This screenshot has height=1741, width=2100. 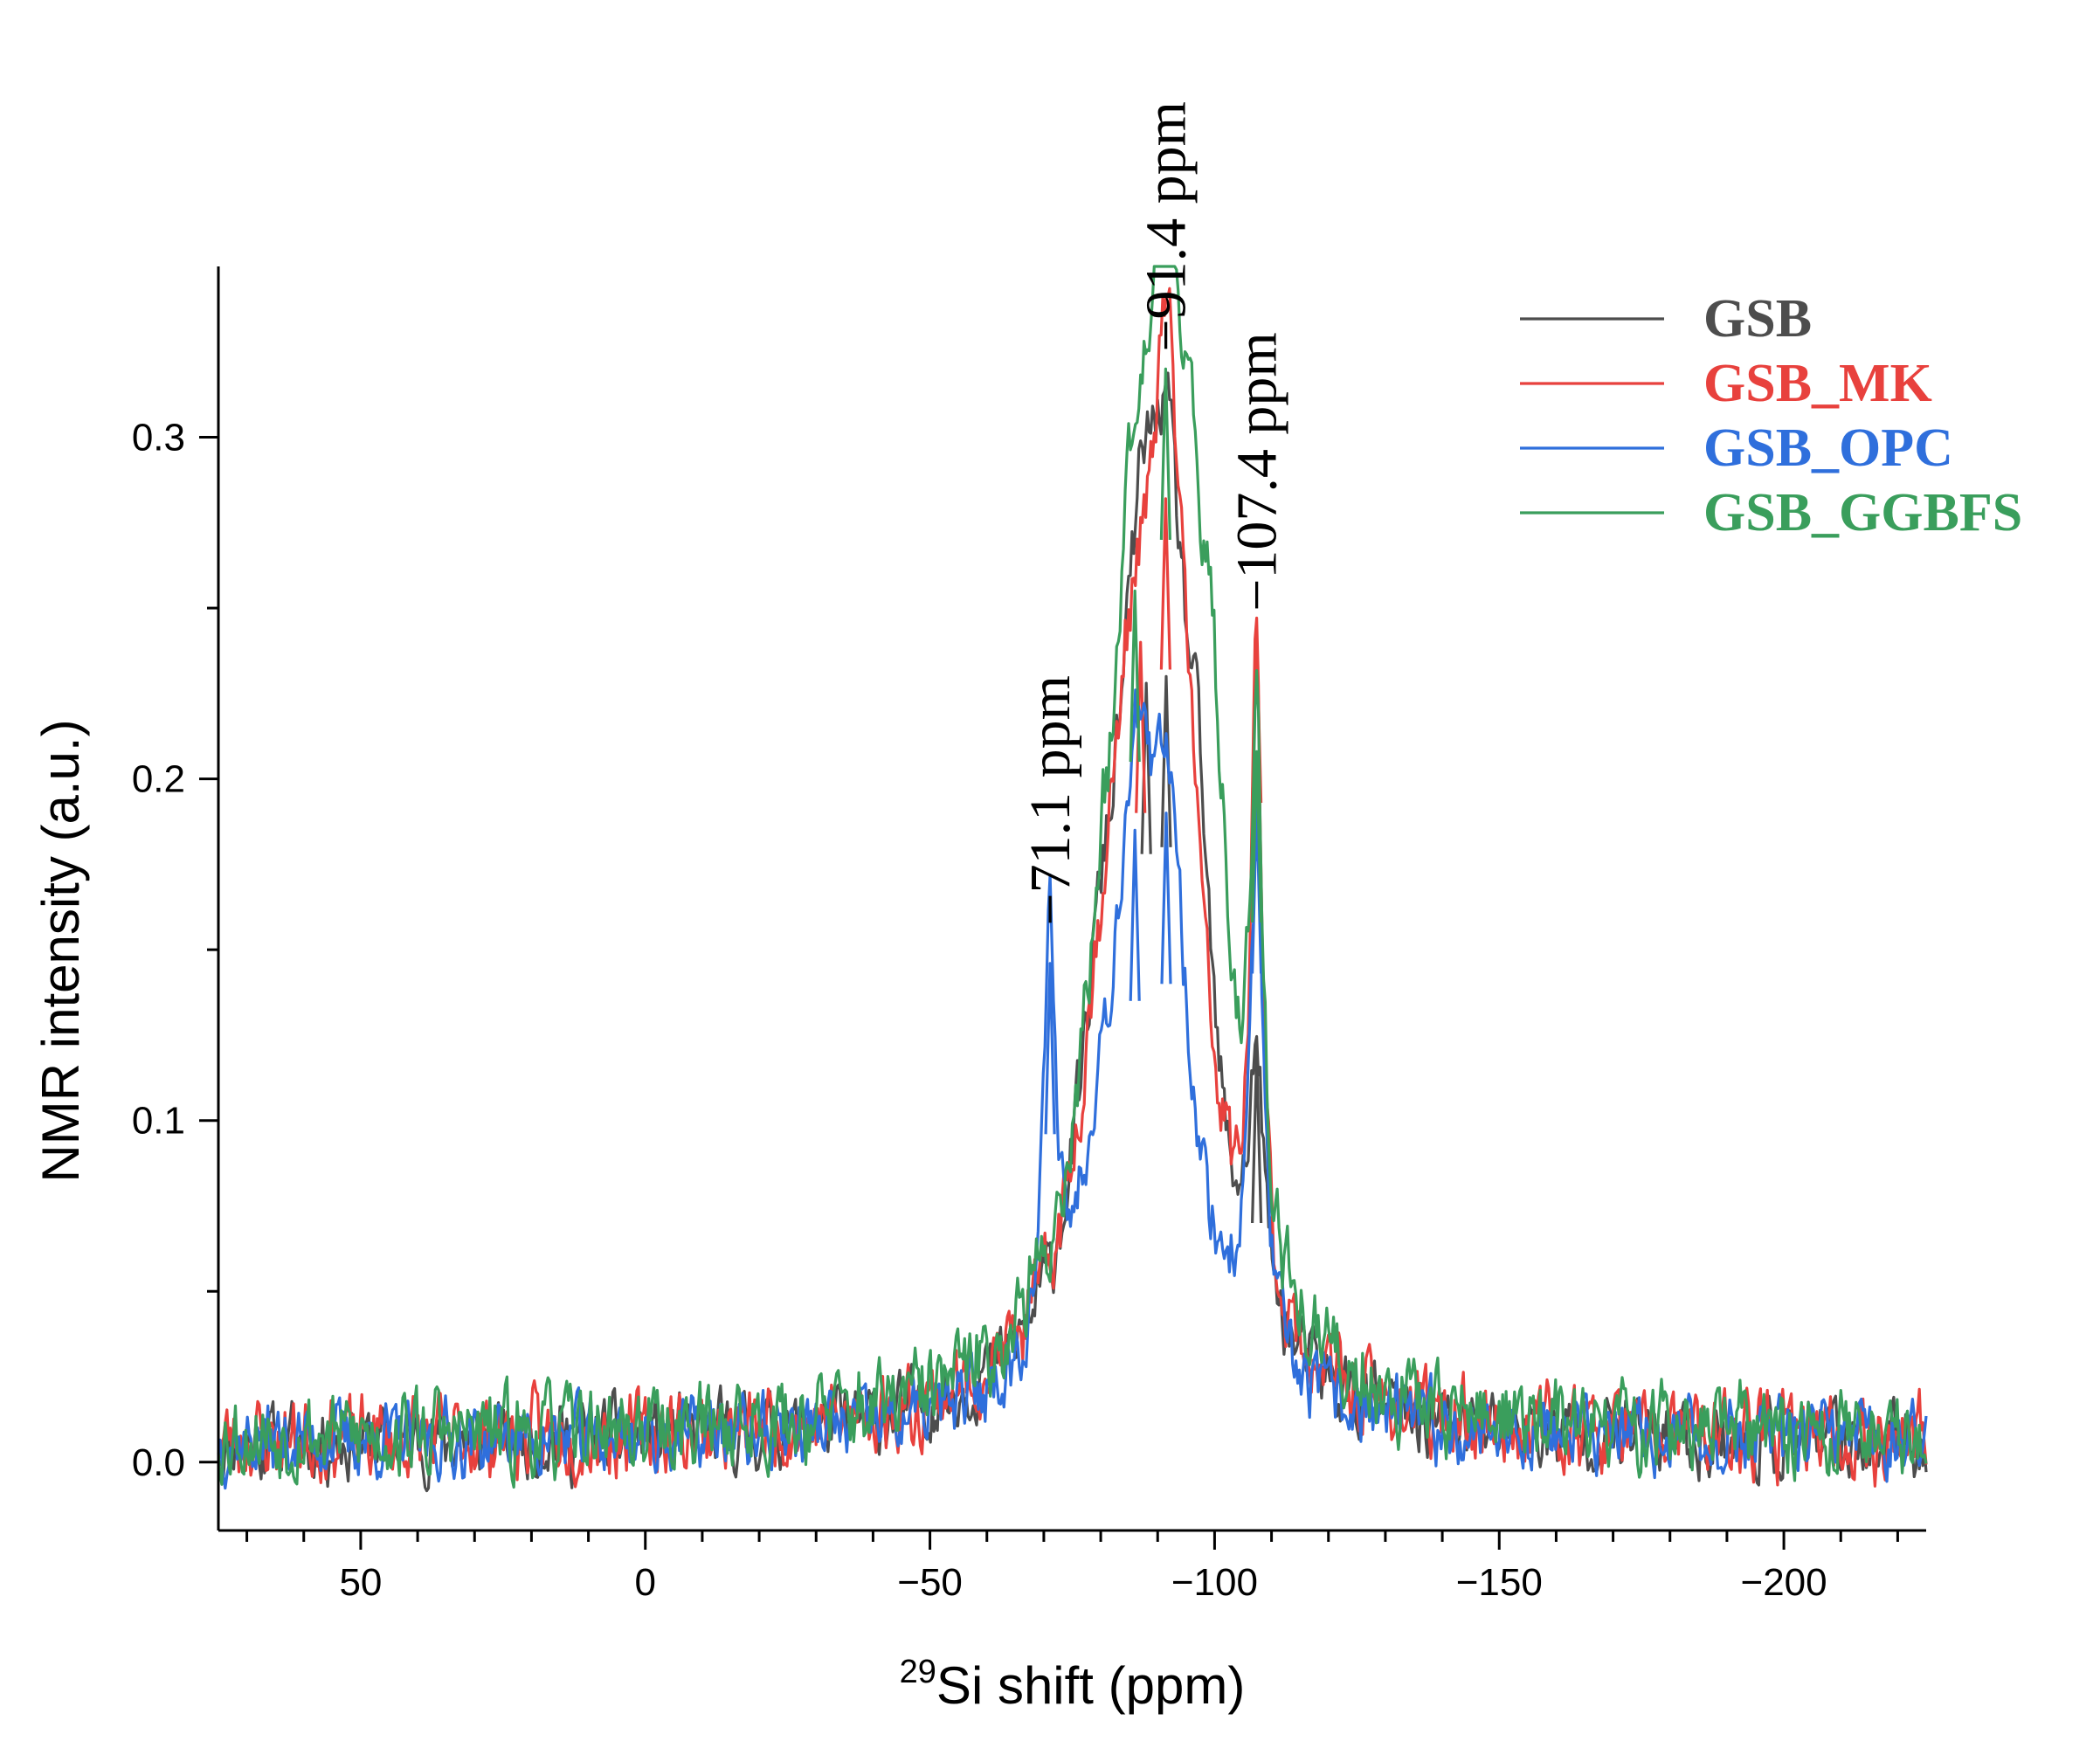 What do you see at coordinates (646, 1582) in the screenshot?
I see `x-tick-label: 0` at bounding box center [646, 1582].